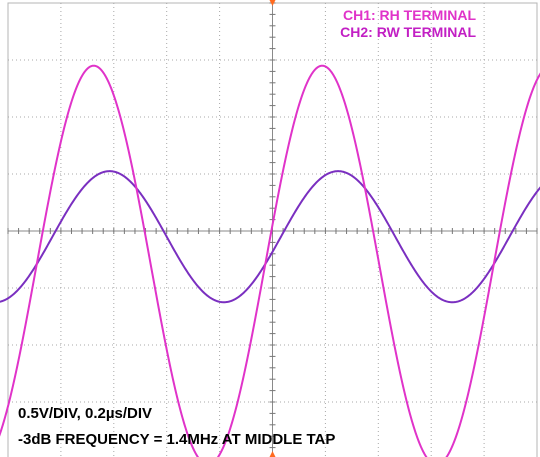  What do you see at coordinates (272, 3) in the screenshot?
I see `trigger-marker-top` at bounding box center [272, 3].